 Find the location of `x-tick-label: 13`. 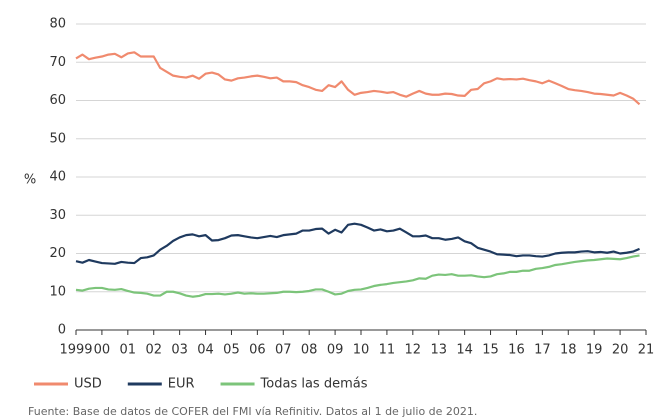

x-tick-label: 13 is located at coordinates (438, 350).